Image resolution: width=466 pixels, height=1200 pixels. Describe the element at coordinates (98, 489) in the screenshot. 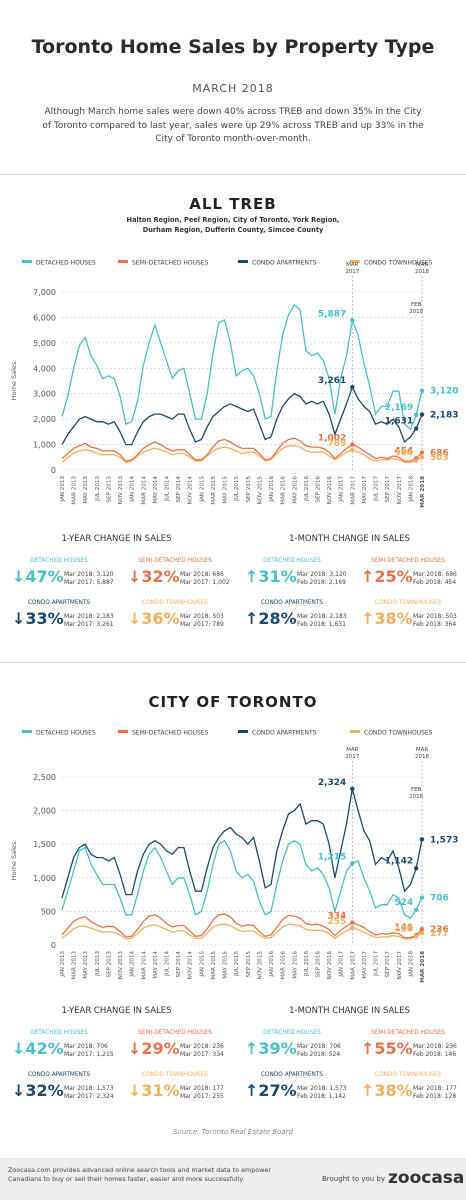

I see `x-tick-label: JUL 2013` at that location.